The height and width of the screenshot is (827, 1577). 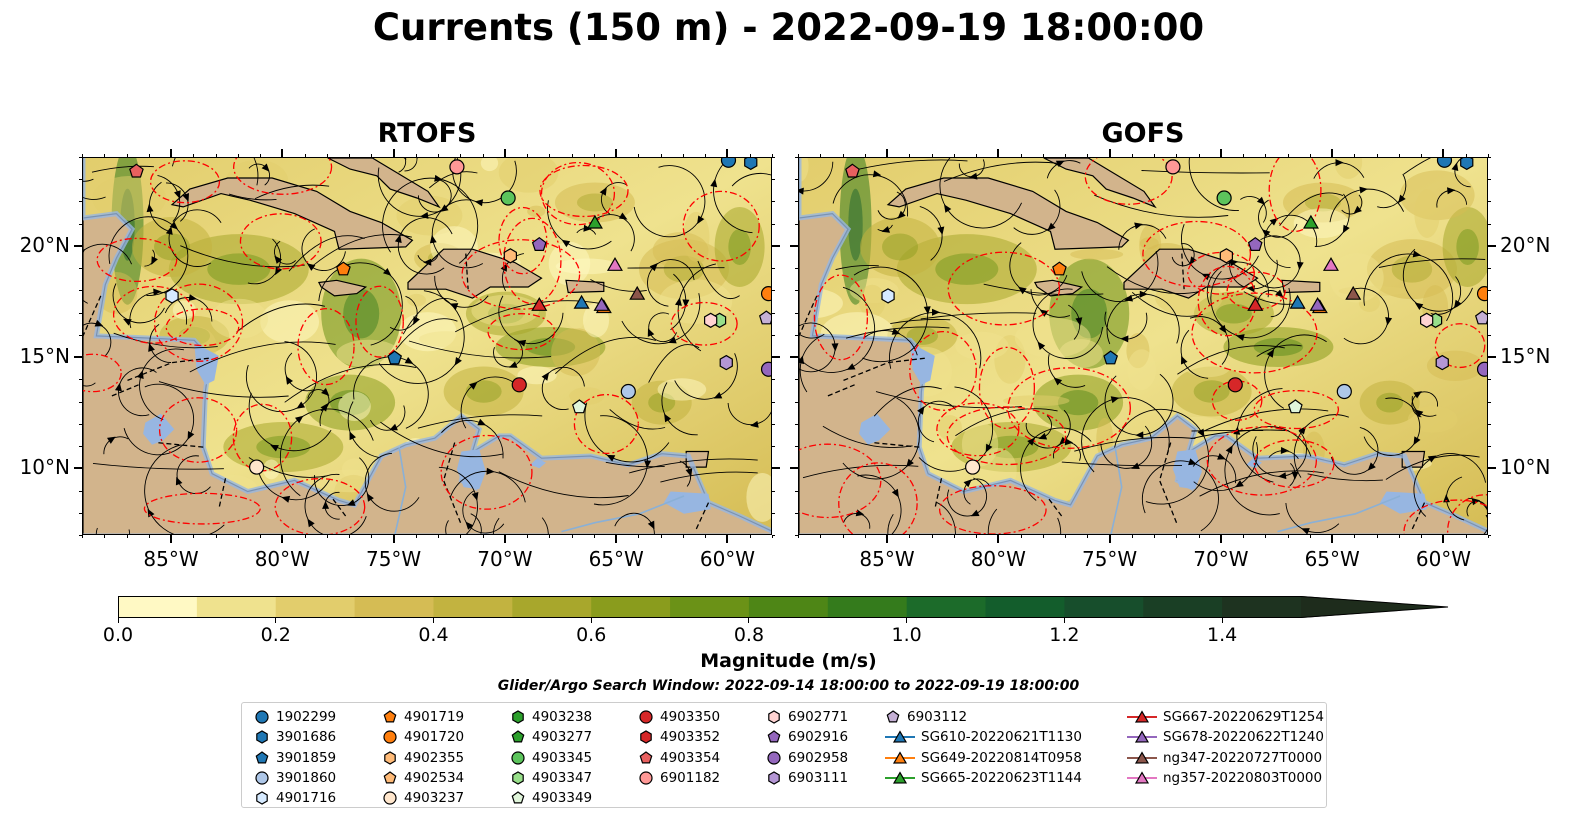 I want to click on legend-item: ng357-20220803T0000, so click(x=1224, y=778).